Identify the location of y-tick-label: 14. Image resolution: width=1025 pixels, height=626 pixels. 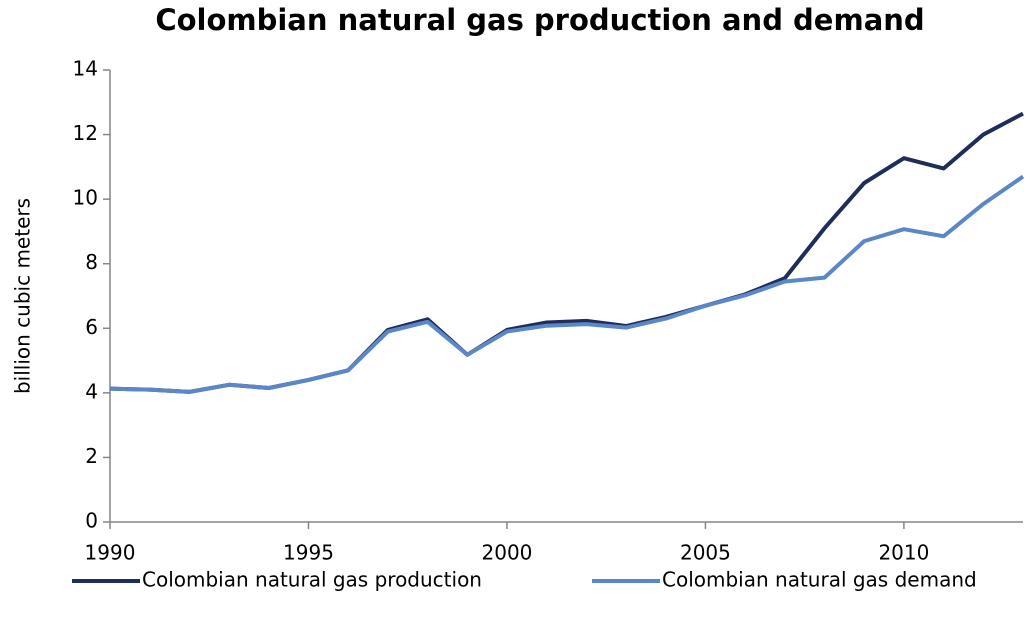
(85, 69).